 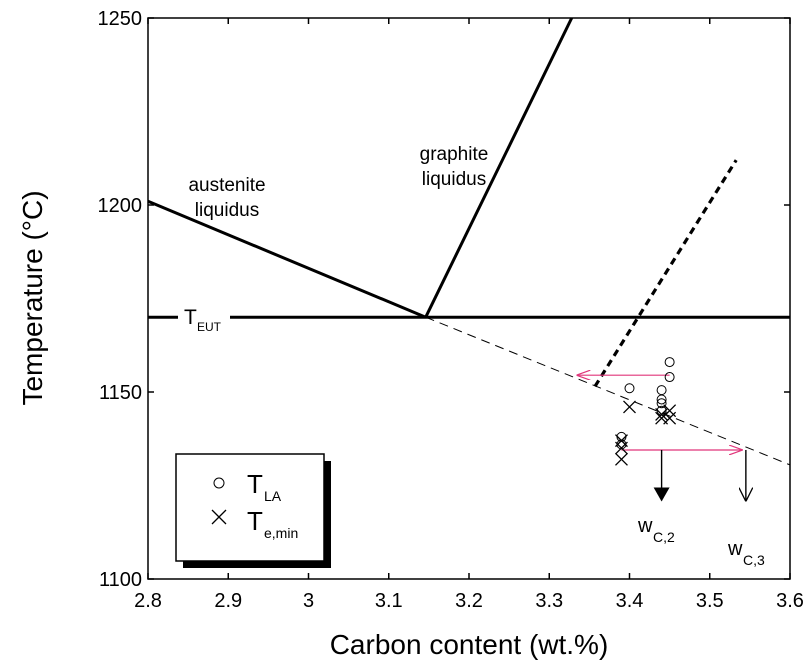 I want to click on x-tick-label: 3.5, so click(x=710, y=601).